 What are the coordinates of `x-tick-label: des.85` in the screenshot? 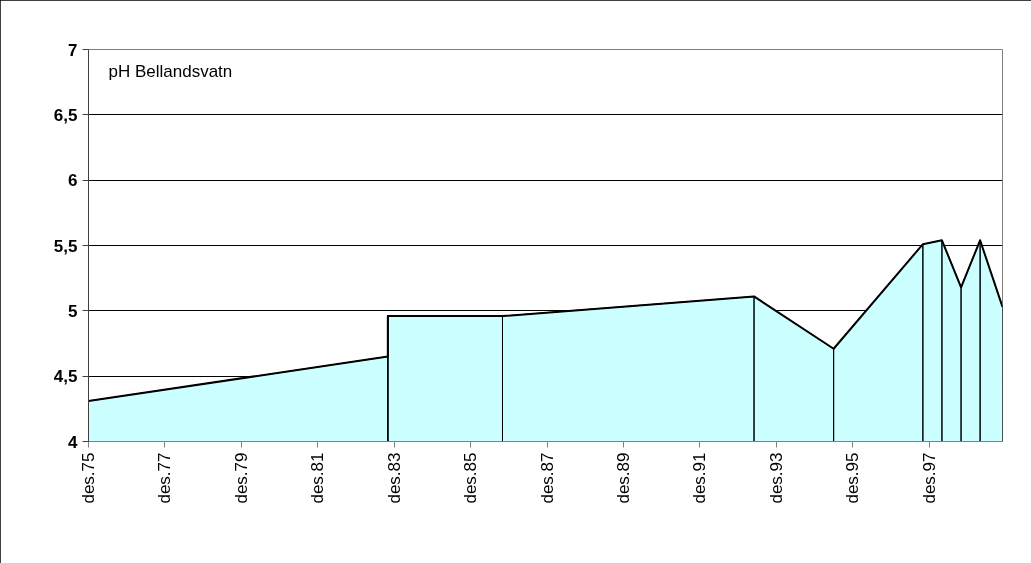 It's located at (471, 478).